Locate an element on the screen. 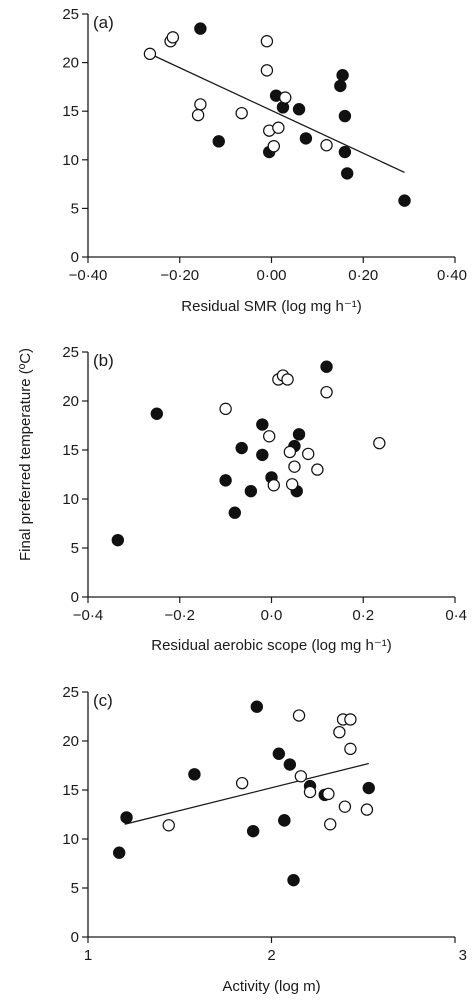 The width and height of the screenshot is (473, 1006). panel-label: (b) is located at coordinates (103, 360).